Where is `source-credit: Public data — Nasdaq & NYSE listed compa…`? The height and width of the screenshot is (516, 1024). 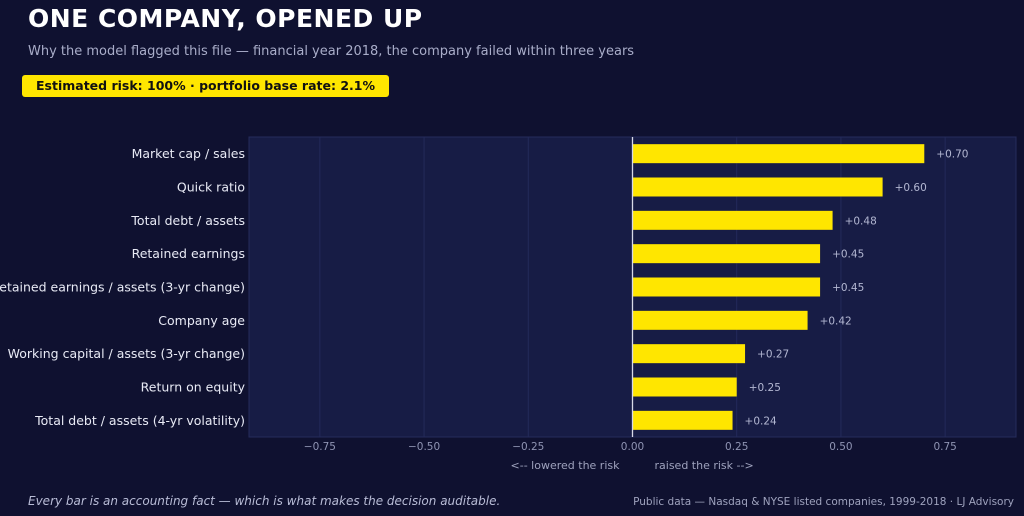 source-credit: Public data — Nasdaq & NYSE listed compa… is located at coordinates (823, 502).